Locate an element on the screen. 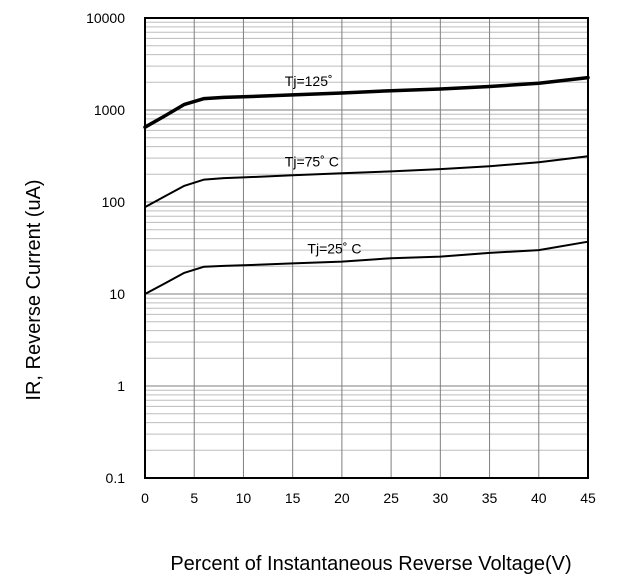 The image size is (630, 581). x-tick-label: 0 is located at coordinates (145, 498).